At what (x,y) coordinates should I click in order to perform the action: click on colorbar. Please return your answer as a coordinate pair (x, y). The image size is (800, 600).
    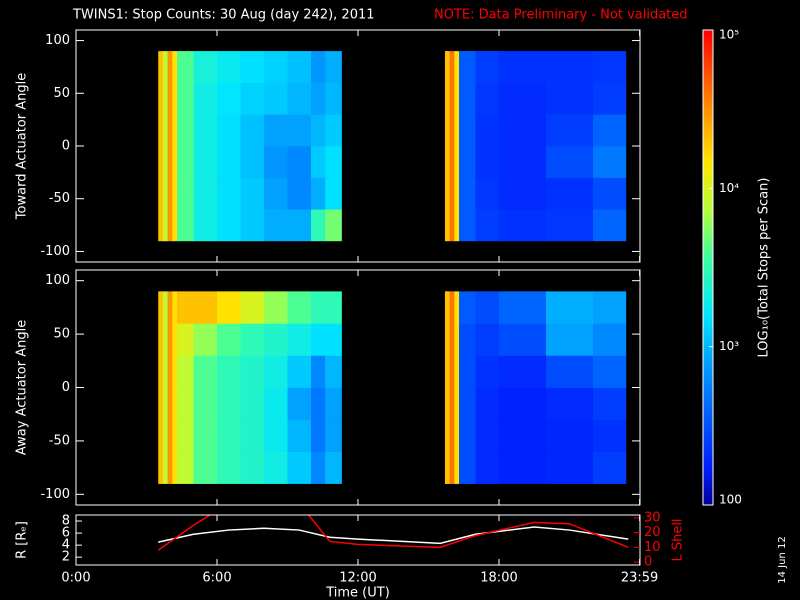
    Looking at the image, I should click on (708, 267).